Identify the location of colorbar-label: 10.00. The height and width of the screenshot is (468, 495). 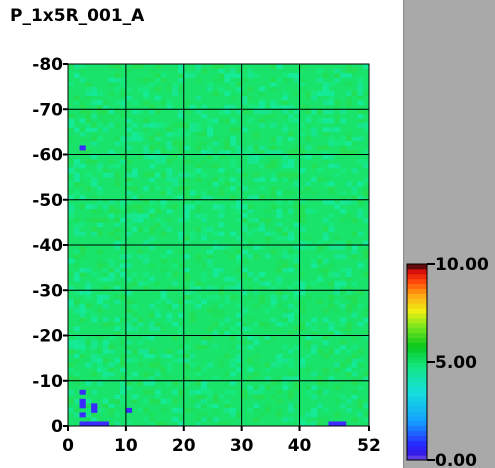
(462, 265).